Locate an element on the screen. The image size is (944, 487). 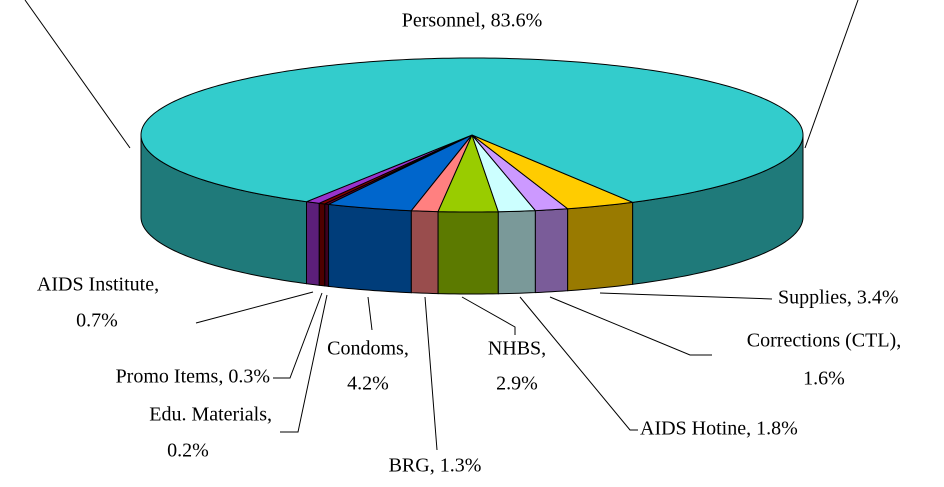
data-label: Edu. Materials, is located at coordinates (210, 415).